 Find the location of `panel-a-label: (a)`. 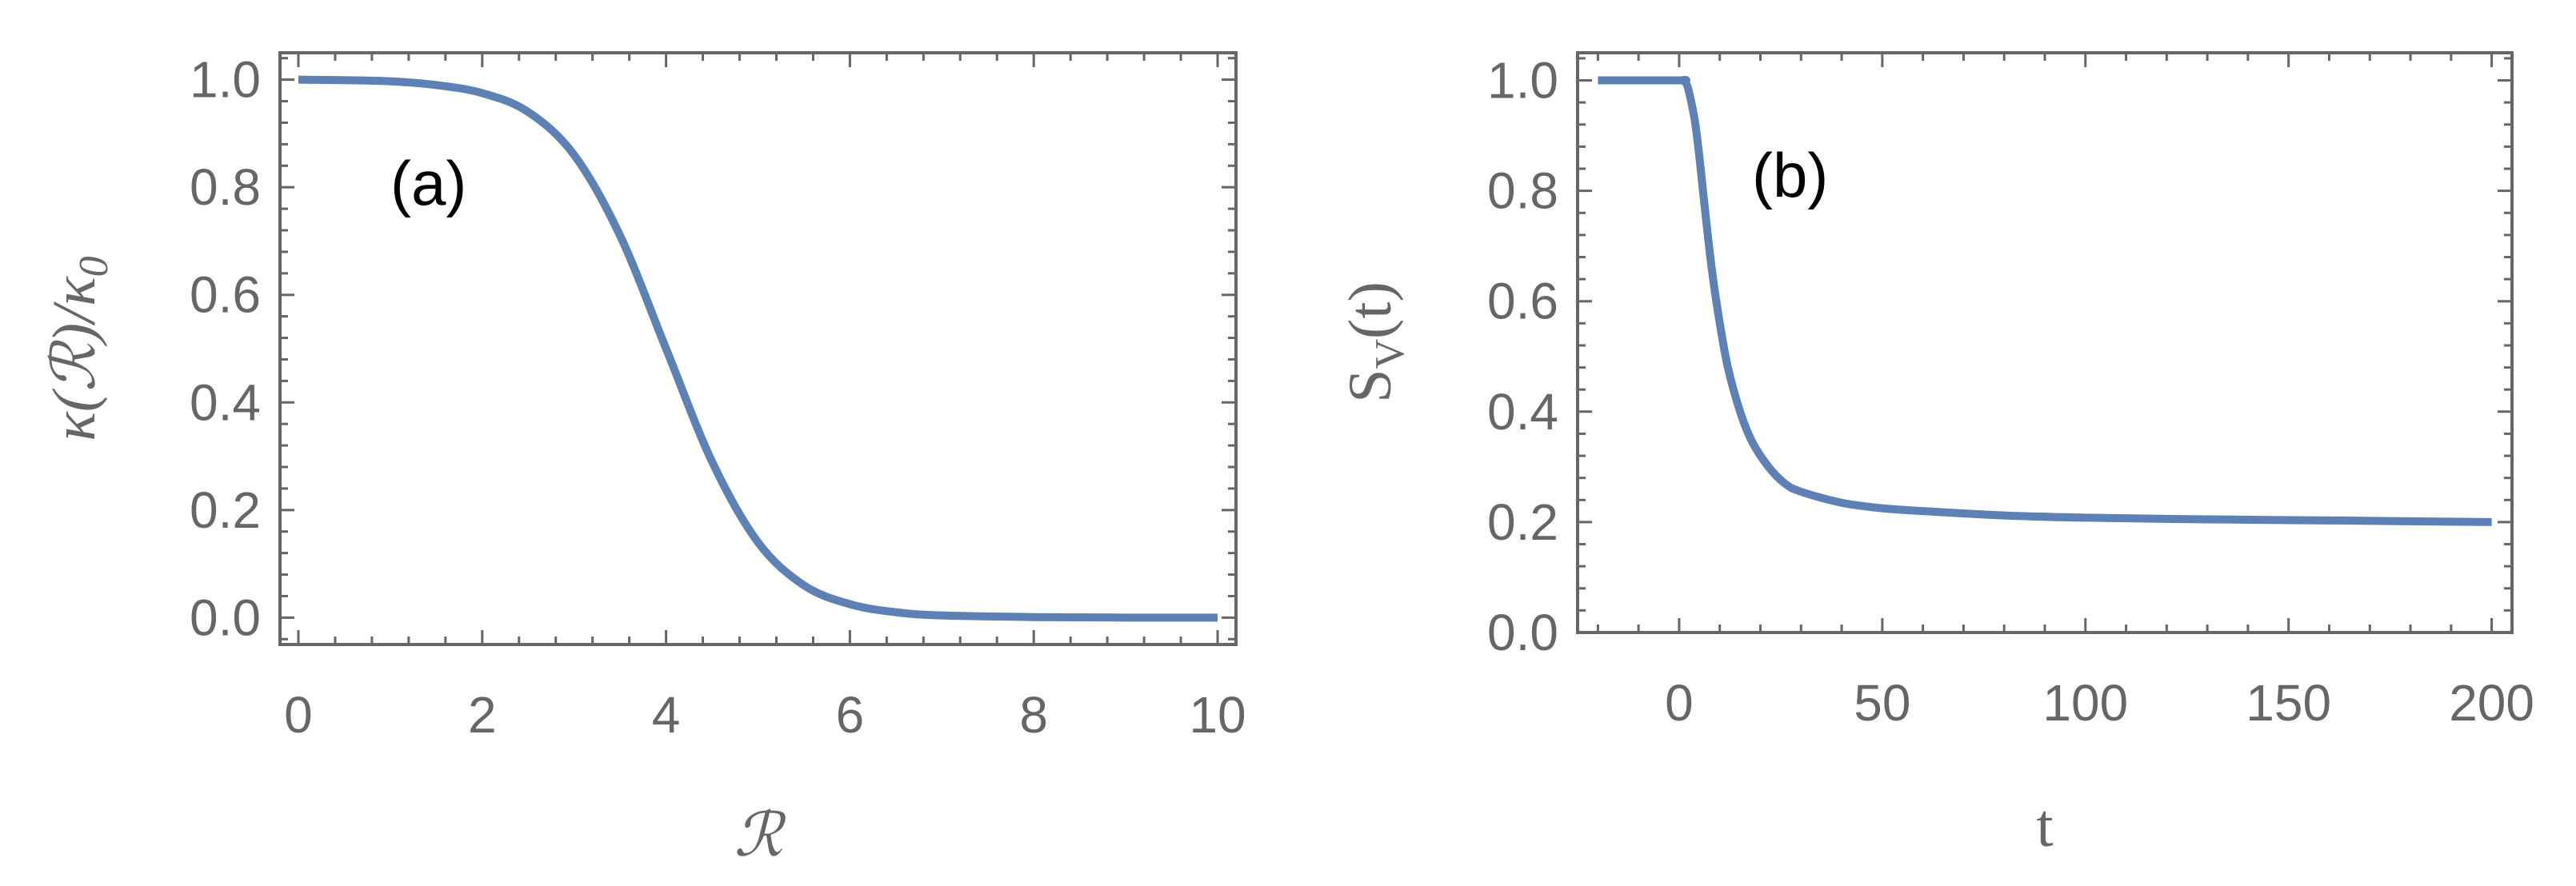

panel-a-label: (a) is located at coordinates (428, 183).